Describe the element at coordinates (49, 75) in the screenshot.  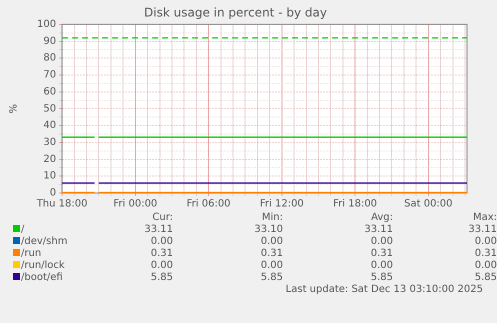
I see `y-tick-label: 70` at that location.